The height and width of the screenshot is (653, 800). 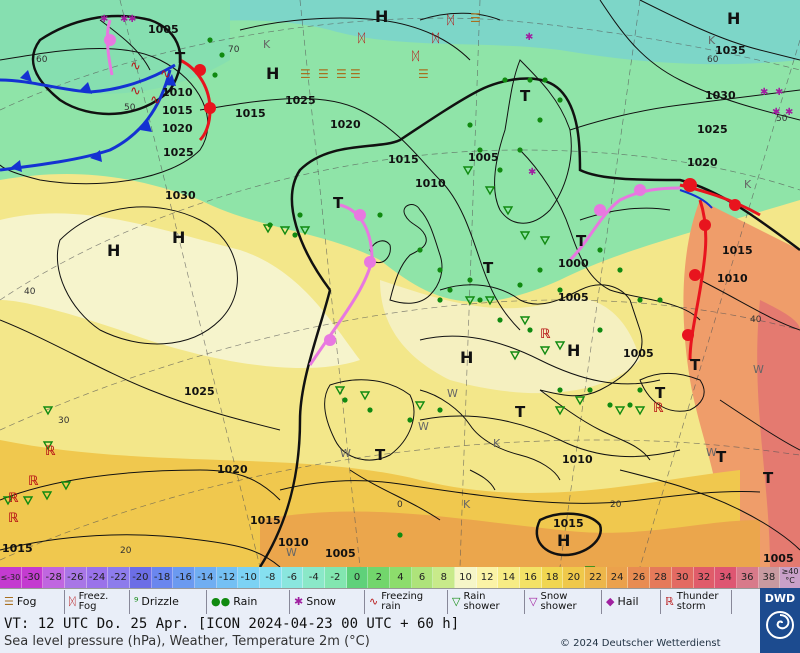 I want to click on fog-icon: ☰, so click(x=9, y=601).